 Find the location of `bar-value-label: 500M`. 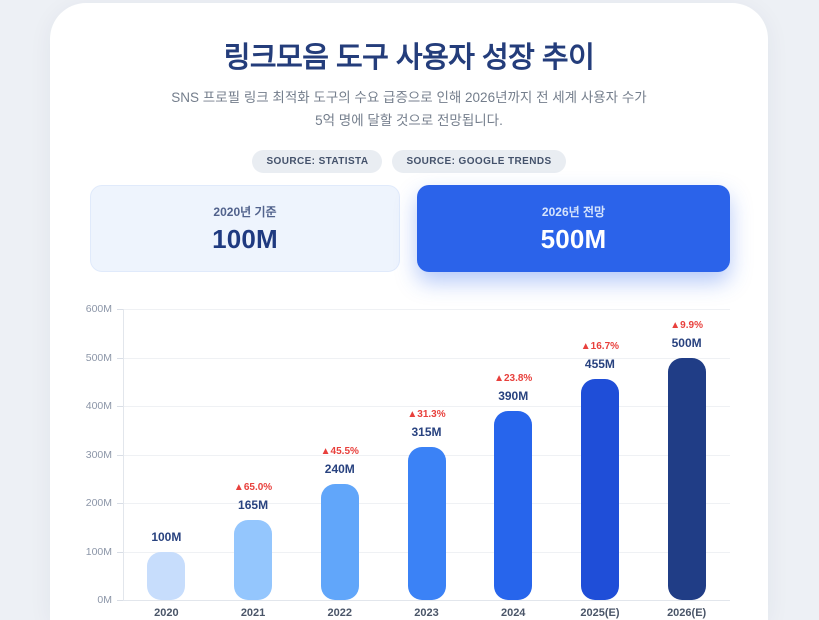

bar-value-label: 500M is located at coordinates (686, 342).